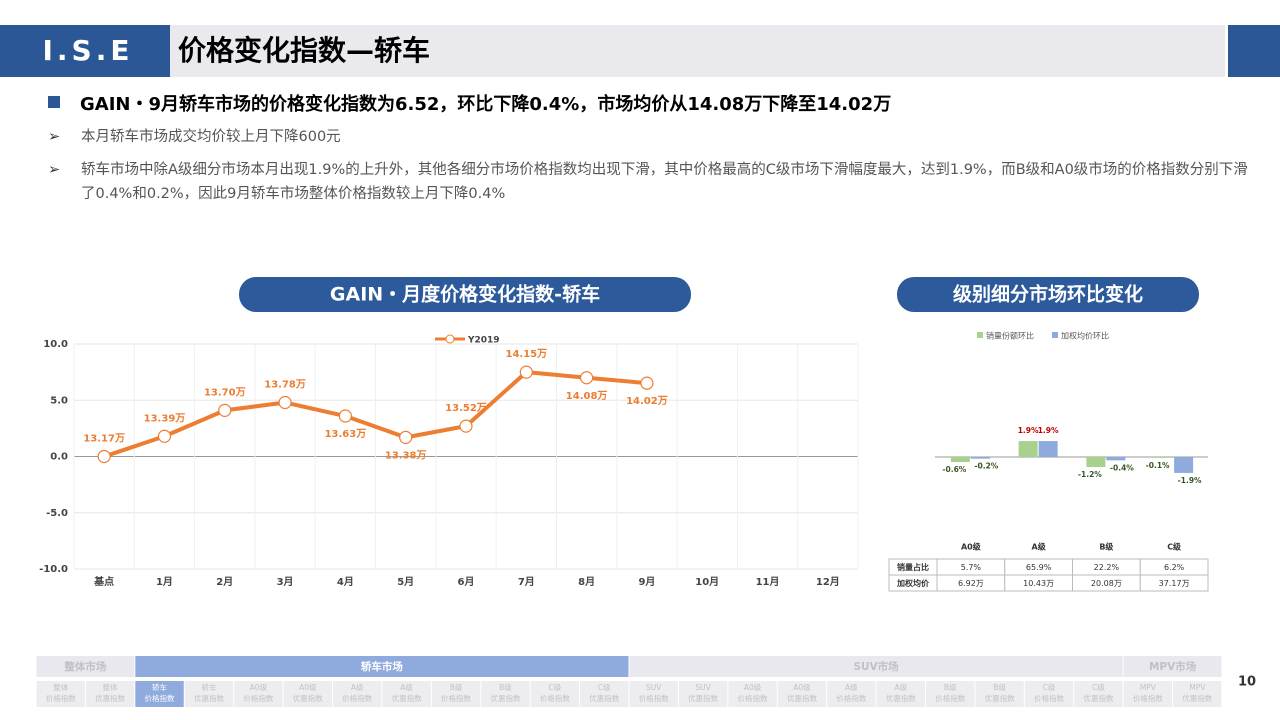 The height and width of the screenshot is (720, 1280). I want to click on page-number: 10, so click(1247, 682).